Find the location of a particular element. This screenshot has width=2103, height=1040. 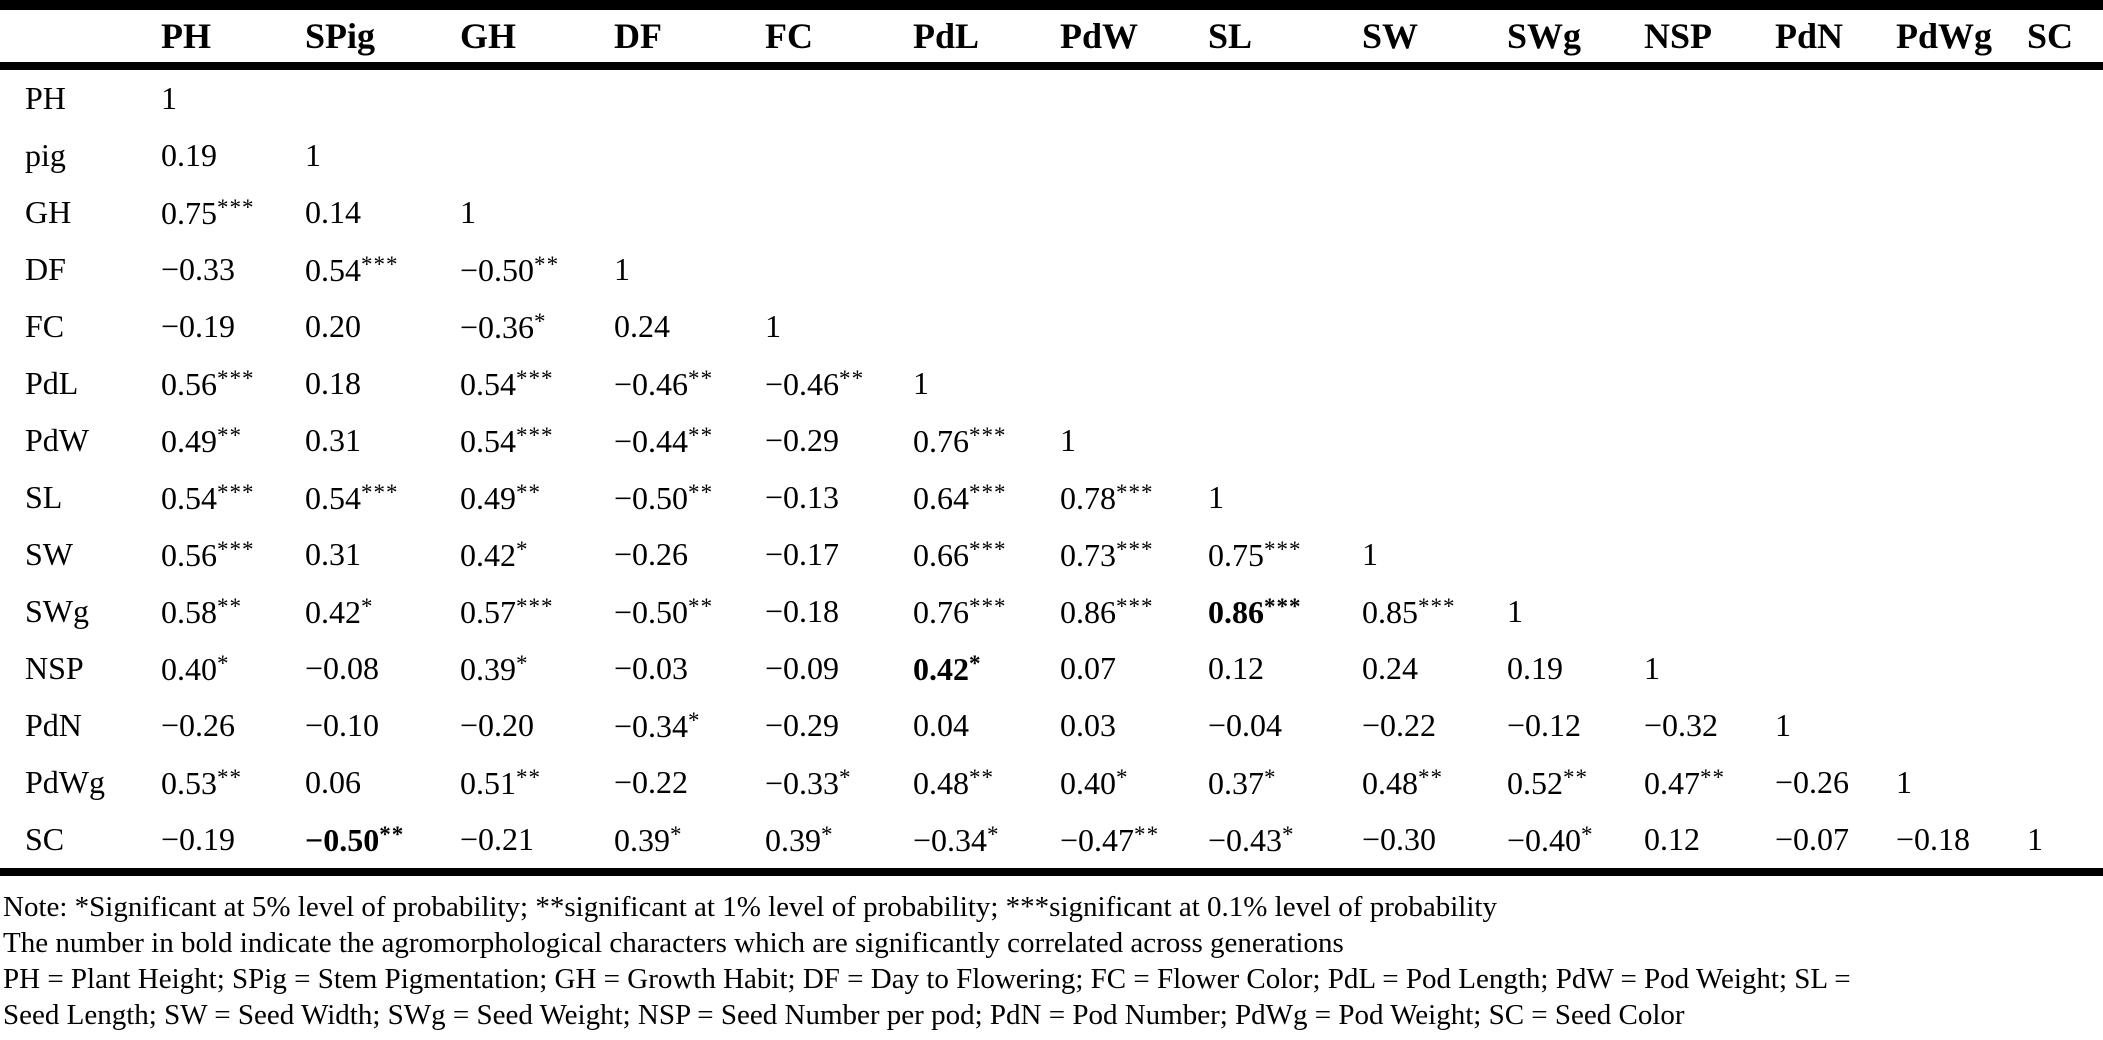

row-header-SL: SL is located at coordinates (44, 497).